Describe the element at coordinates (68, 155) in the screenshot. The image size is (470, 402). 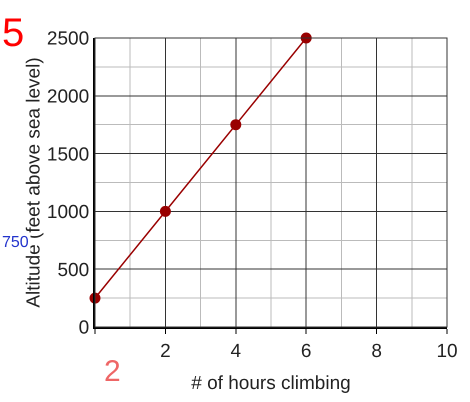
I see `y-tick-label: 1500` at that location.